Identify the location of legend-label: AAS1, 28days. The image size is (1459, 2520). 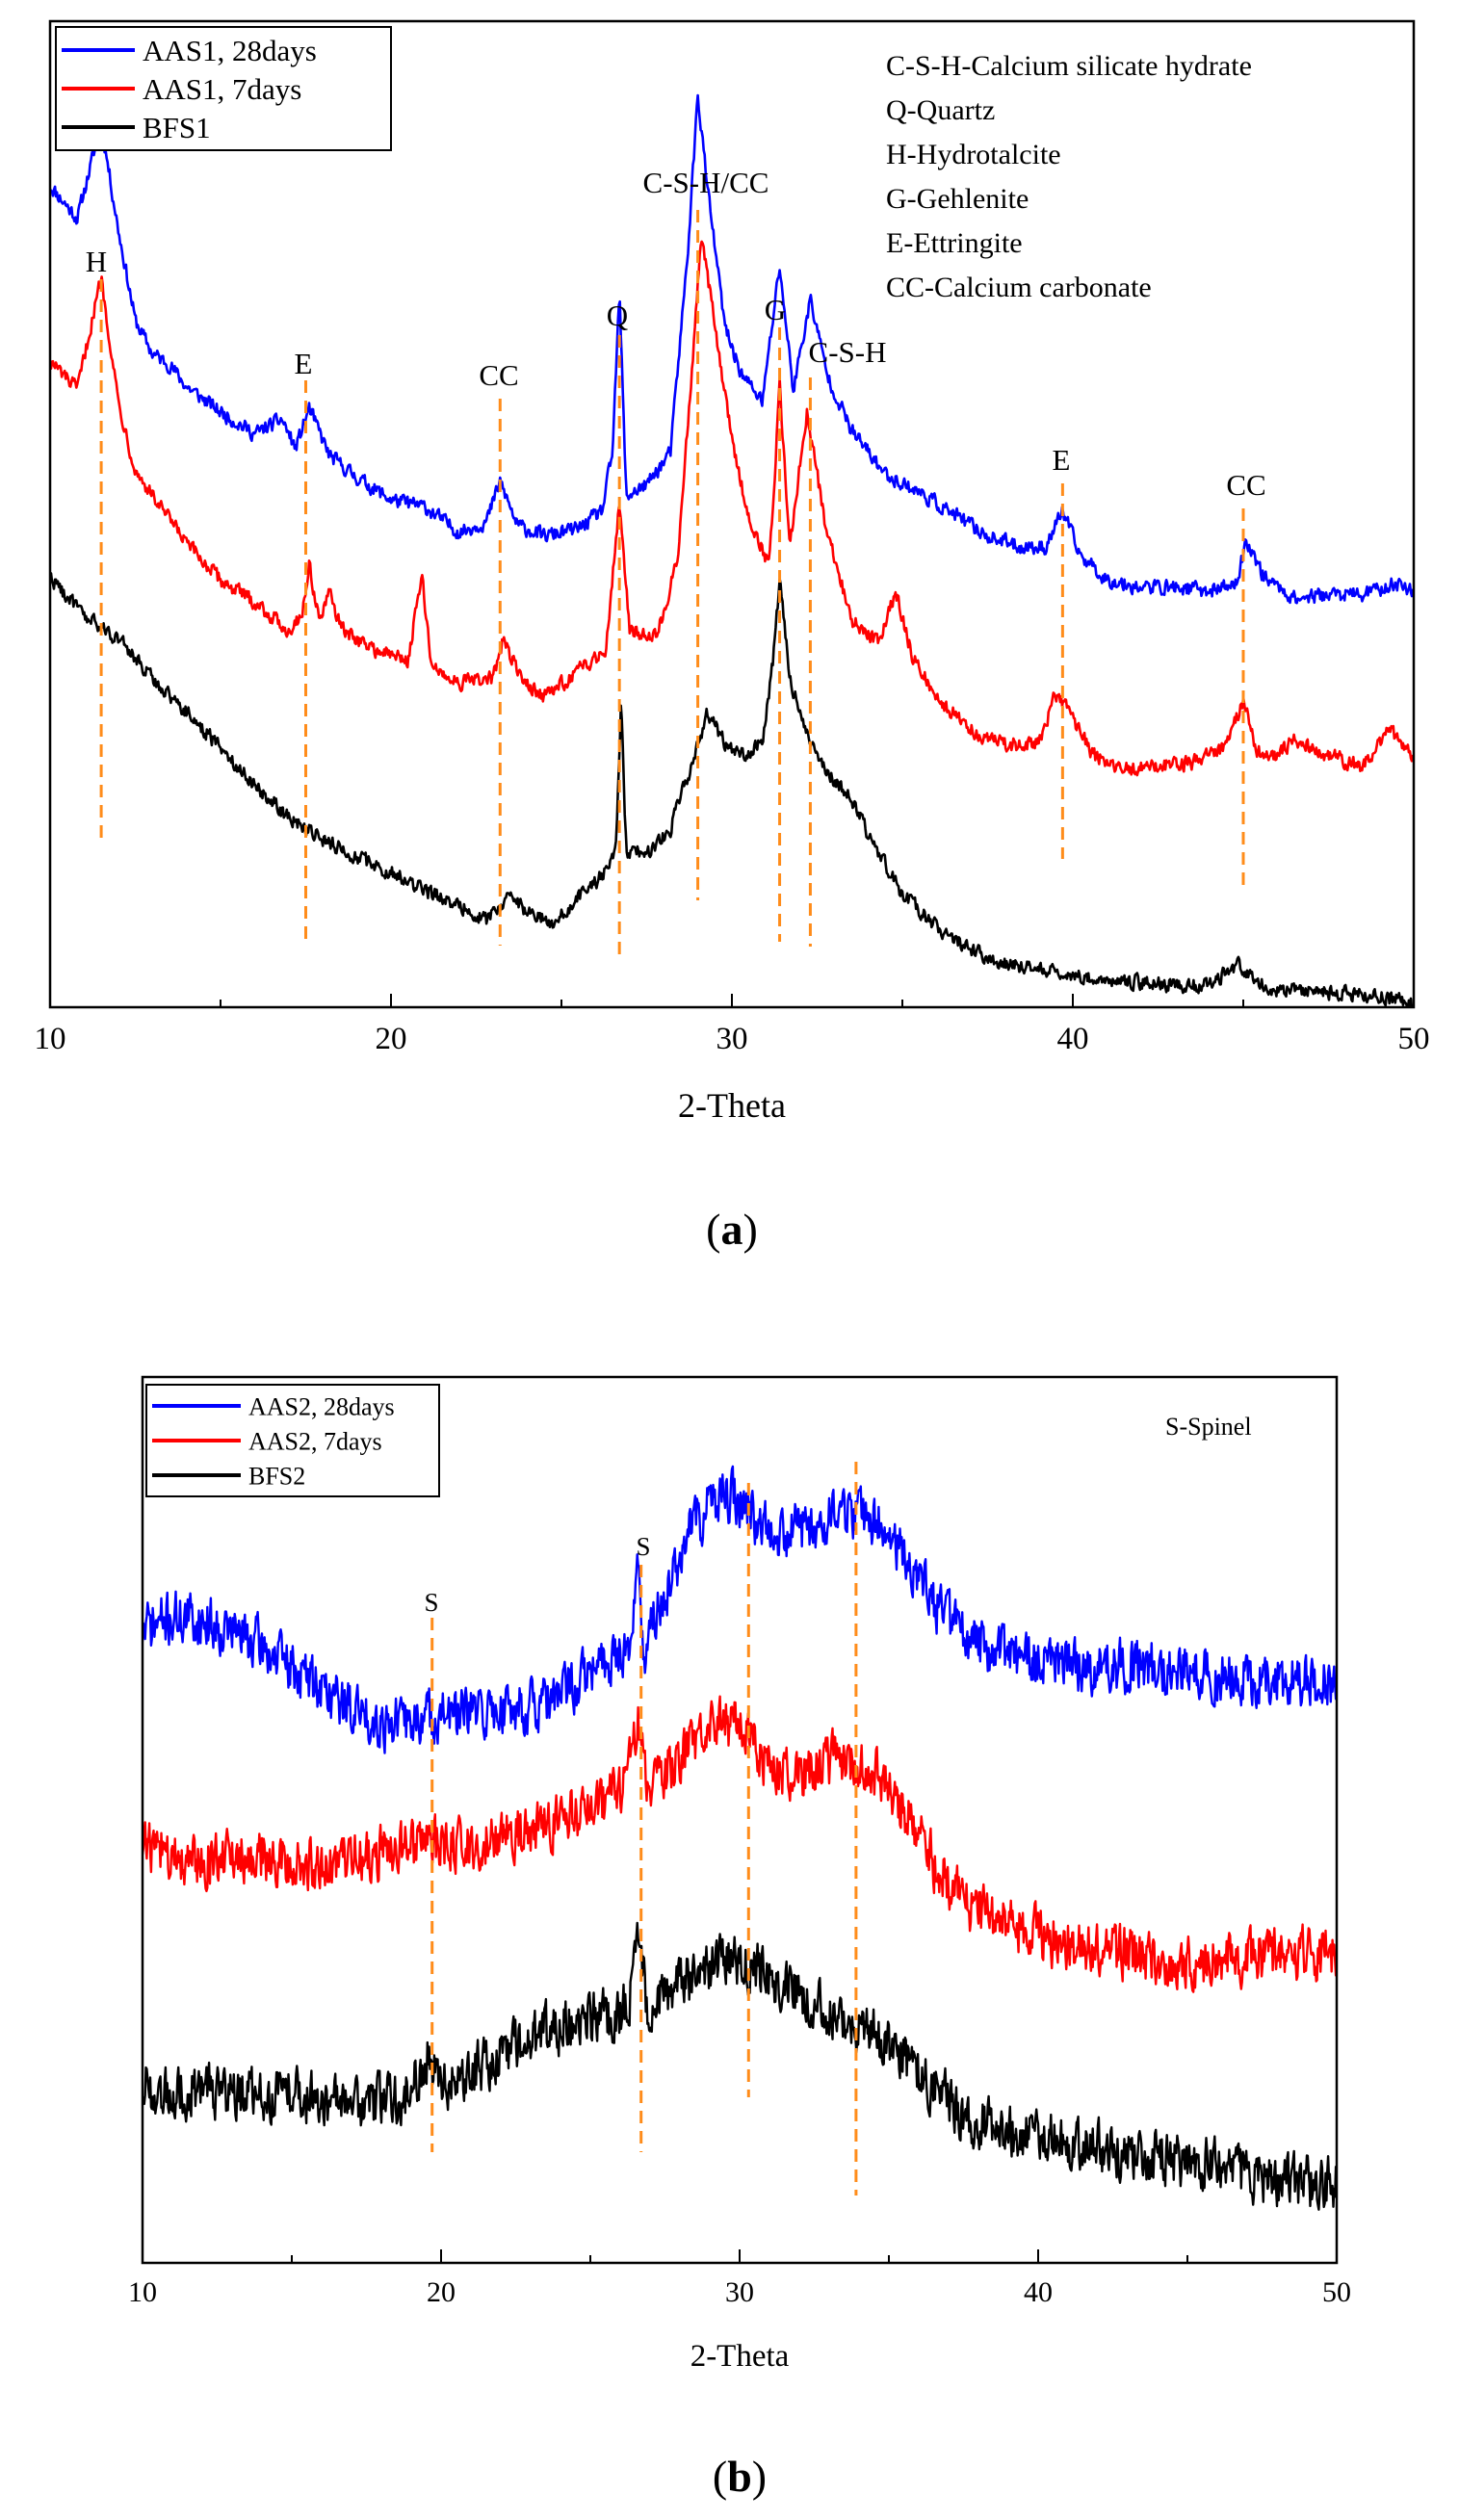
(230, 51).